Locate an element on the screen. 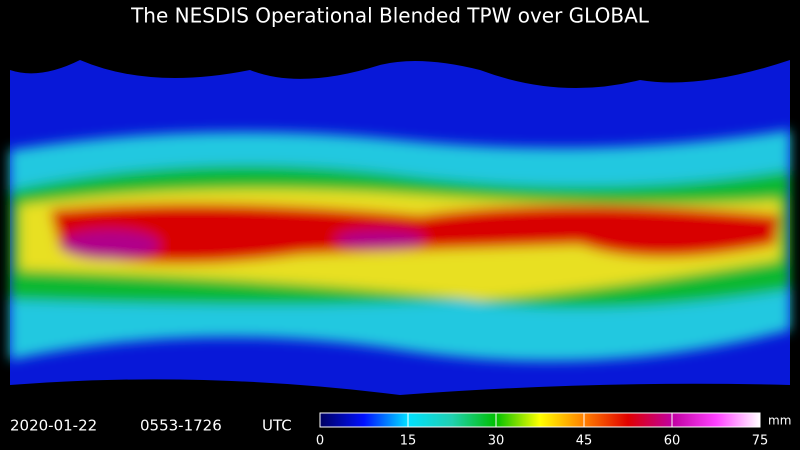 This screenshot has width=800, height=450. colorbar is located at coordinates (540, 420).